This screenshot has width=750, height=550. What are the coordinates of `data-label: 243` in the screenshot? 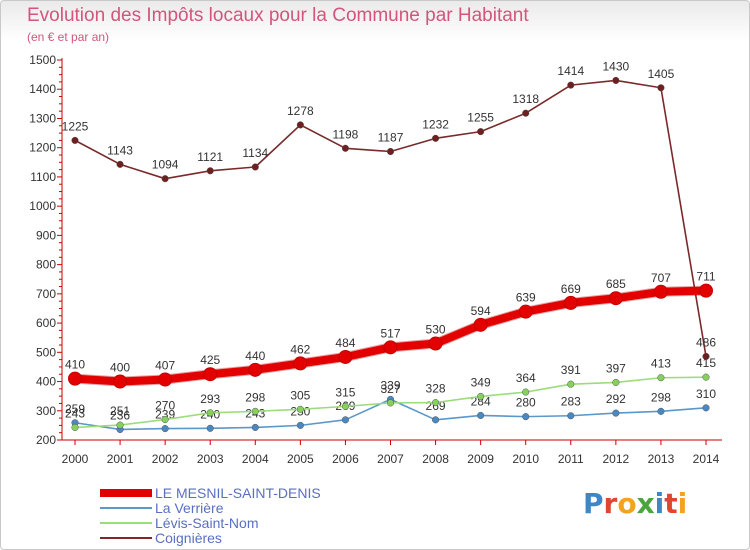 It's located at (75, 413).